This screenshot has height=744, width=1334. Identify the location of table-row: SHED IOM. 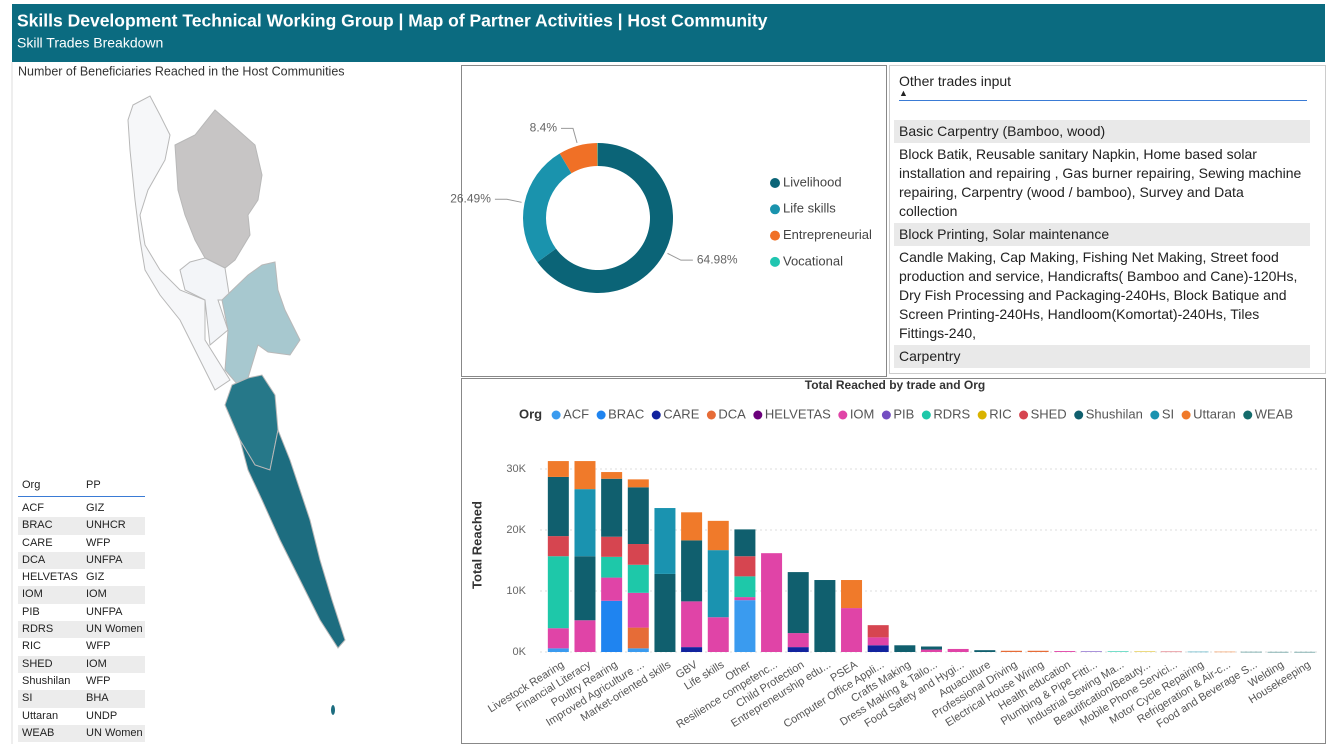
(81, 664).